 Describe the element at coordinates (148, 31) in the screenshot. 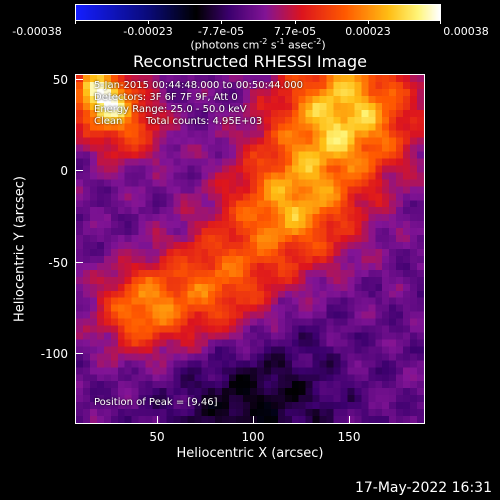

I see `colorbar-tick-label: -0.00023` at that location.